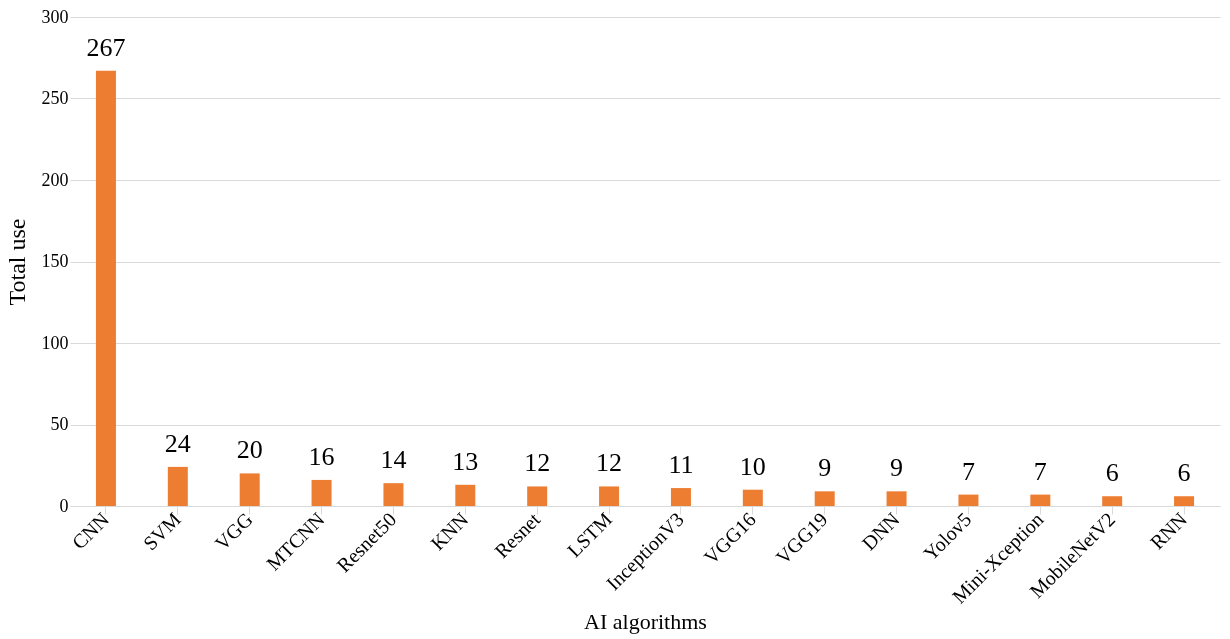 This screenshot has height=639, width=1230. I want to click on y-tick-label: 250, so click(55, 98).